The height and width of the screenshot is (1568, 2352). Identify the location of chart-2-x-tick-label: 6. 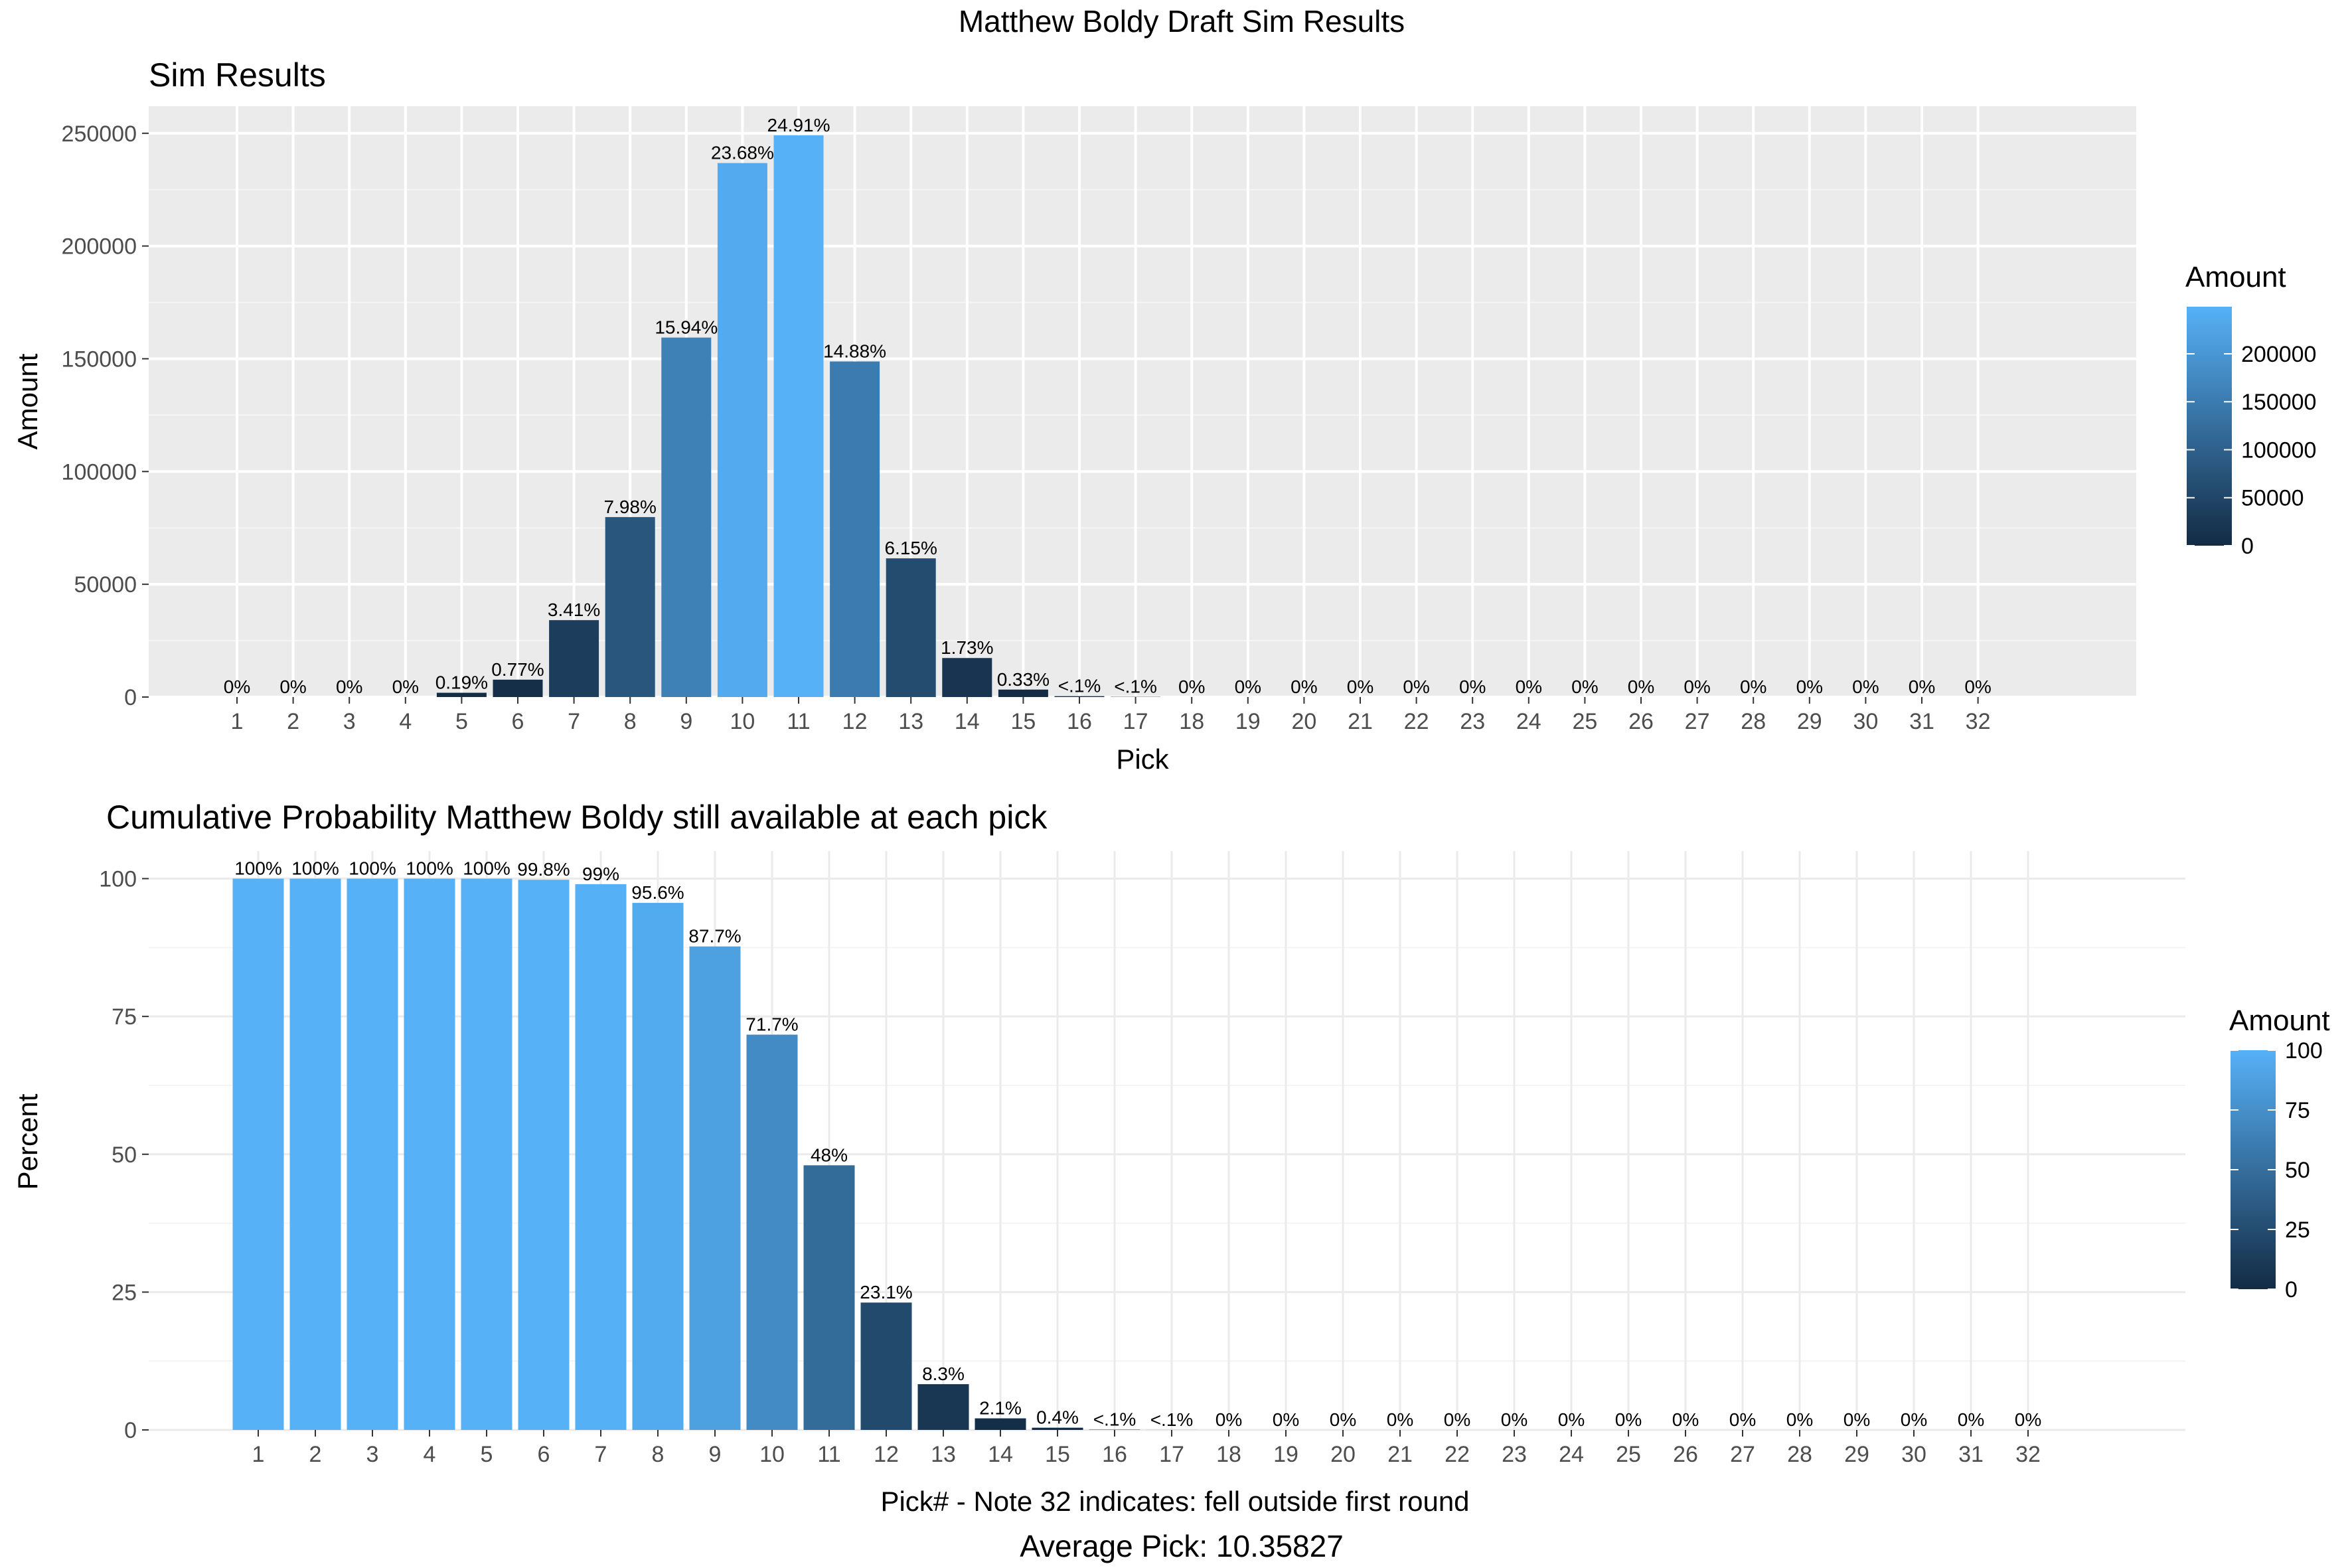
(544, 1454).